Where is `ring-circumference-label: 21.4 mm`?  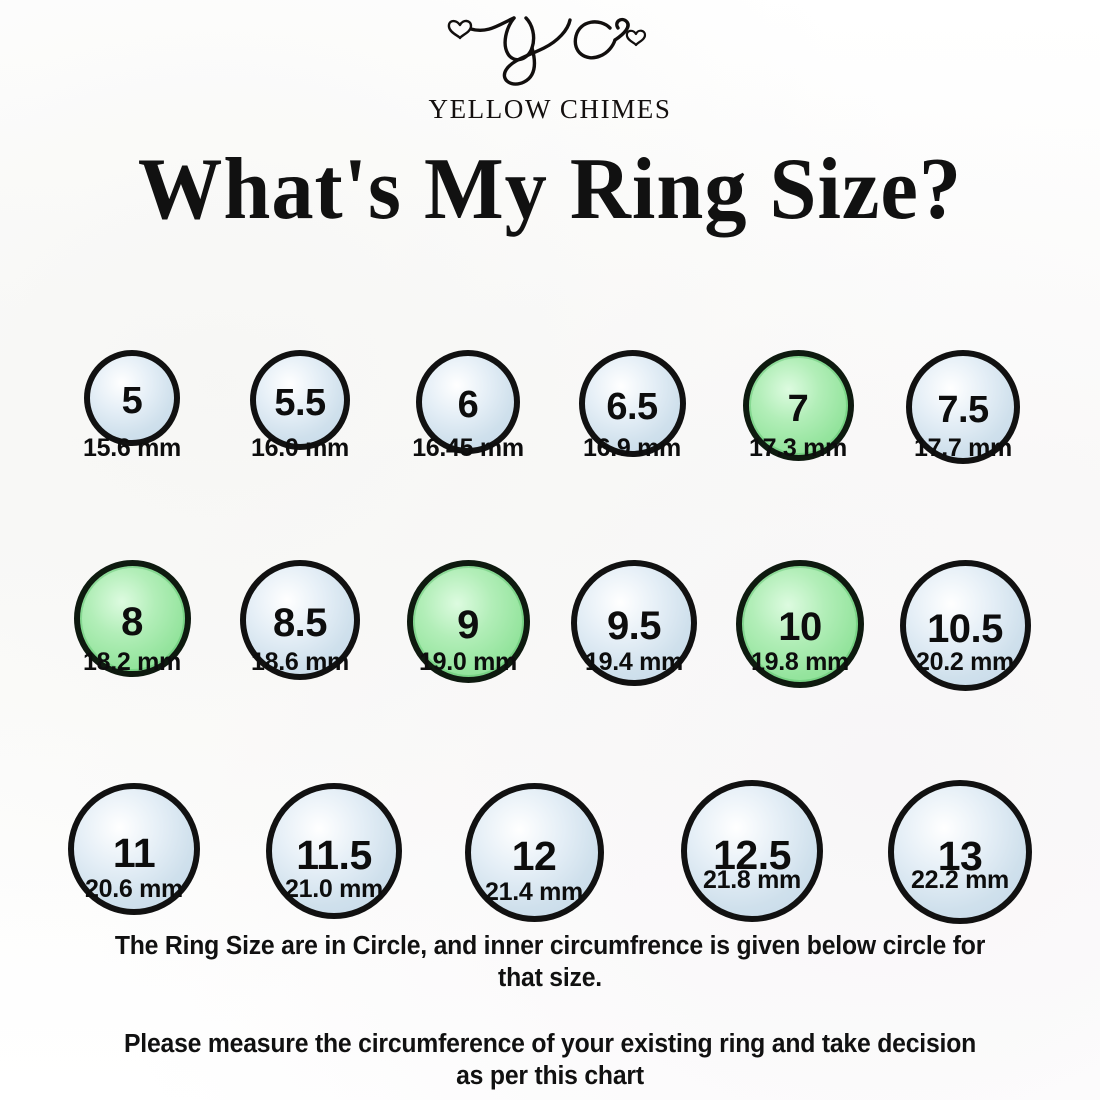
ring-circumference-label: 21.4 mm is located at coordinates (534, 892).